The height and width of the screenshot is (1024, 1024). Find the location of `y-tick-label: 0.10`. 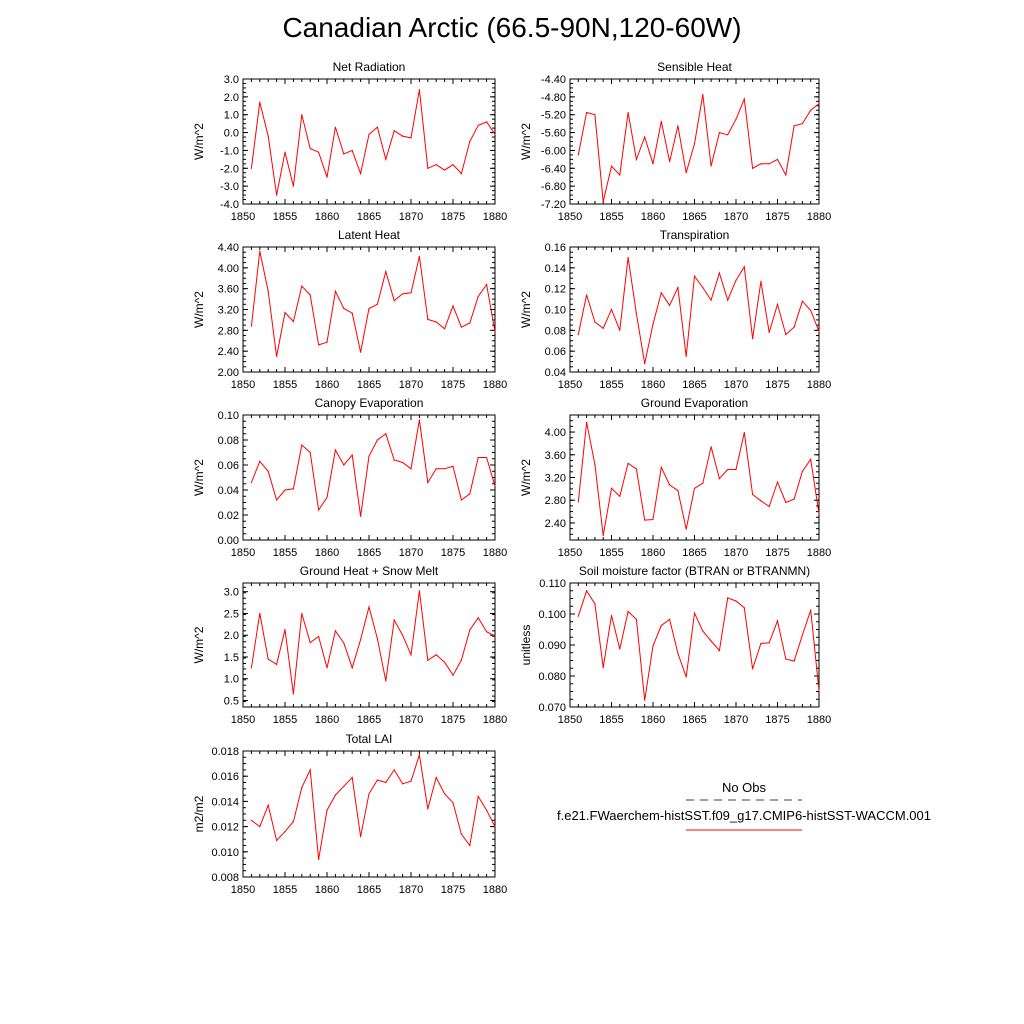

y-tick-label: 0.10 is located at coordinates (228, 416).